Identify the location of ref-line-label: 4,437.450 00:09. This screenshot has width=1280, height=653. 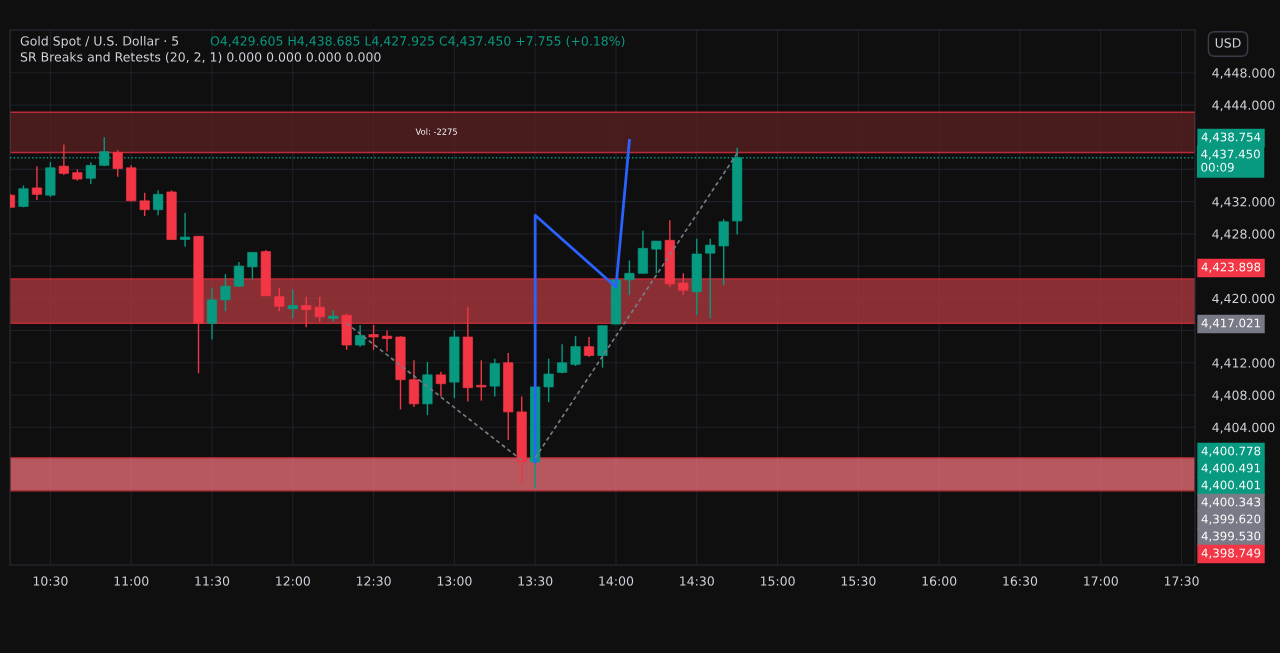
(1230, 160).